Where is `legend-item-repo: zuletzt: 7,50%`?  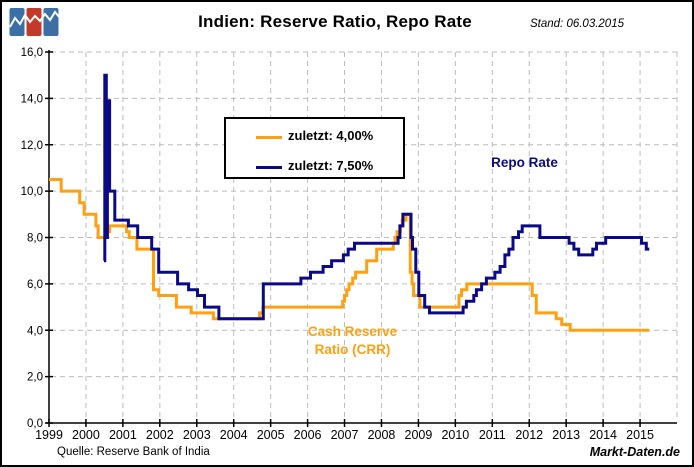
legend-item-repo: zuletzt: 7,50% is located at coordinates (314, 167).